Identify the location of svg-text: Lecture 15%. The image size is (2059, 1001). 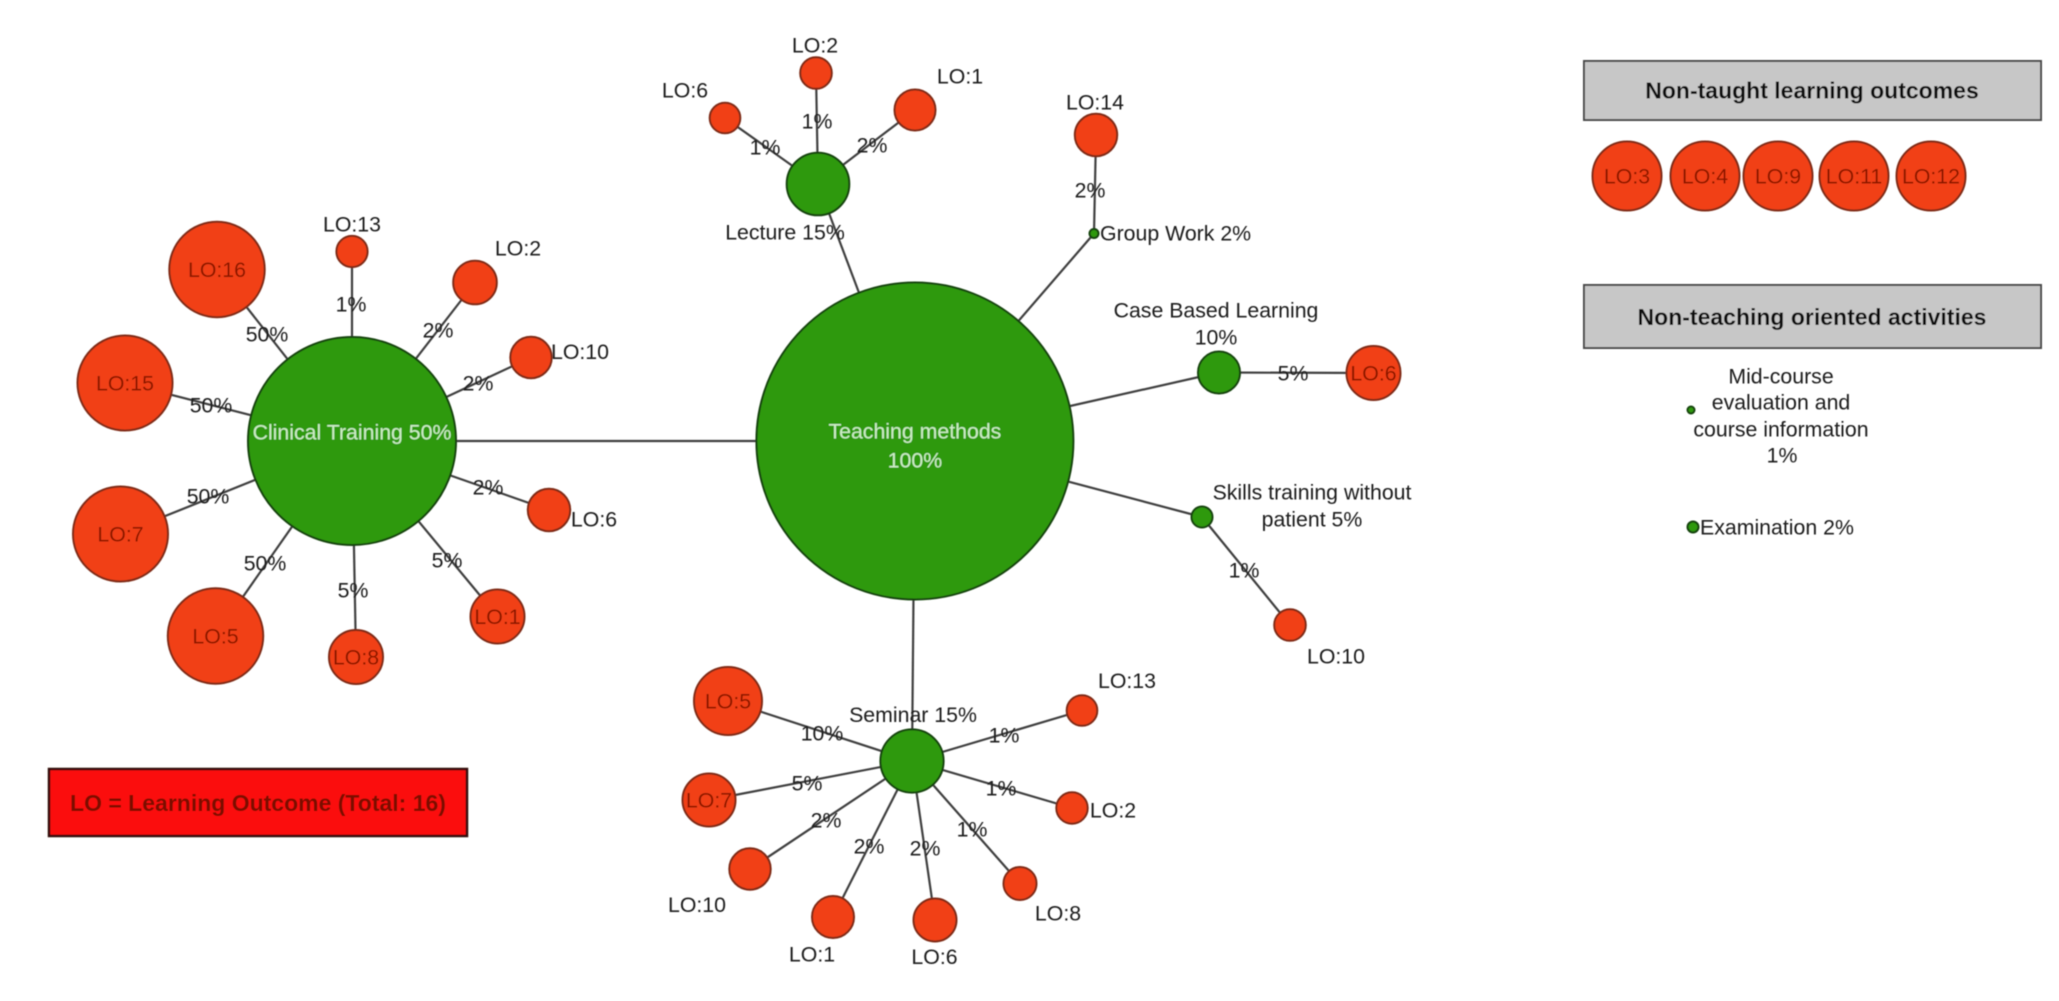
(785, 233).